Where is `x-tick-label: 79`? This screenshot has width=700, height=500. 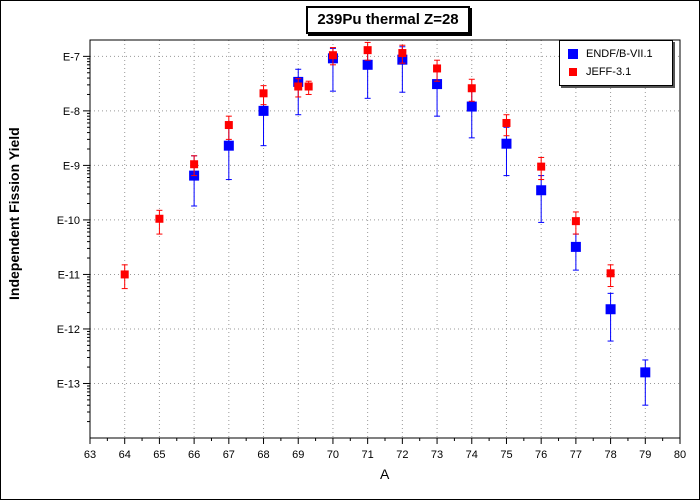
x-tick-label: 79 is located at coordinates (645, 455).